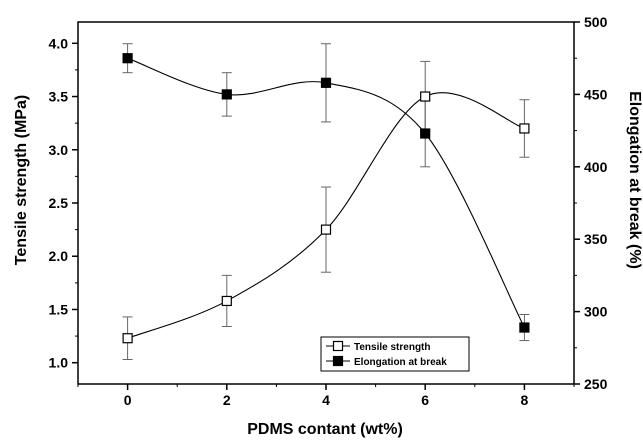  What do you see at coordinates (227, 400) in the screenshot?
I see `x-tick-label: 2` at bounding box center [227, 400].